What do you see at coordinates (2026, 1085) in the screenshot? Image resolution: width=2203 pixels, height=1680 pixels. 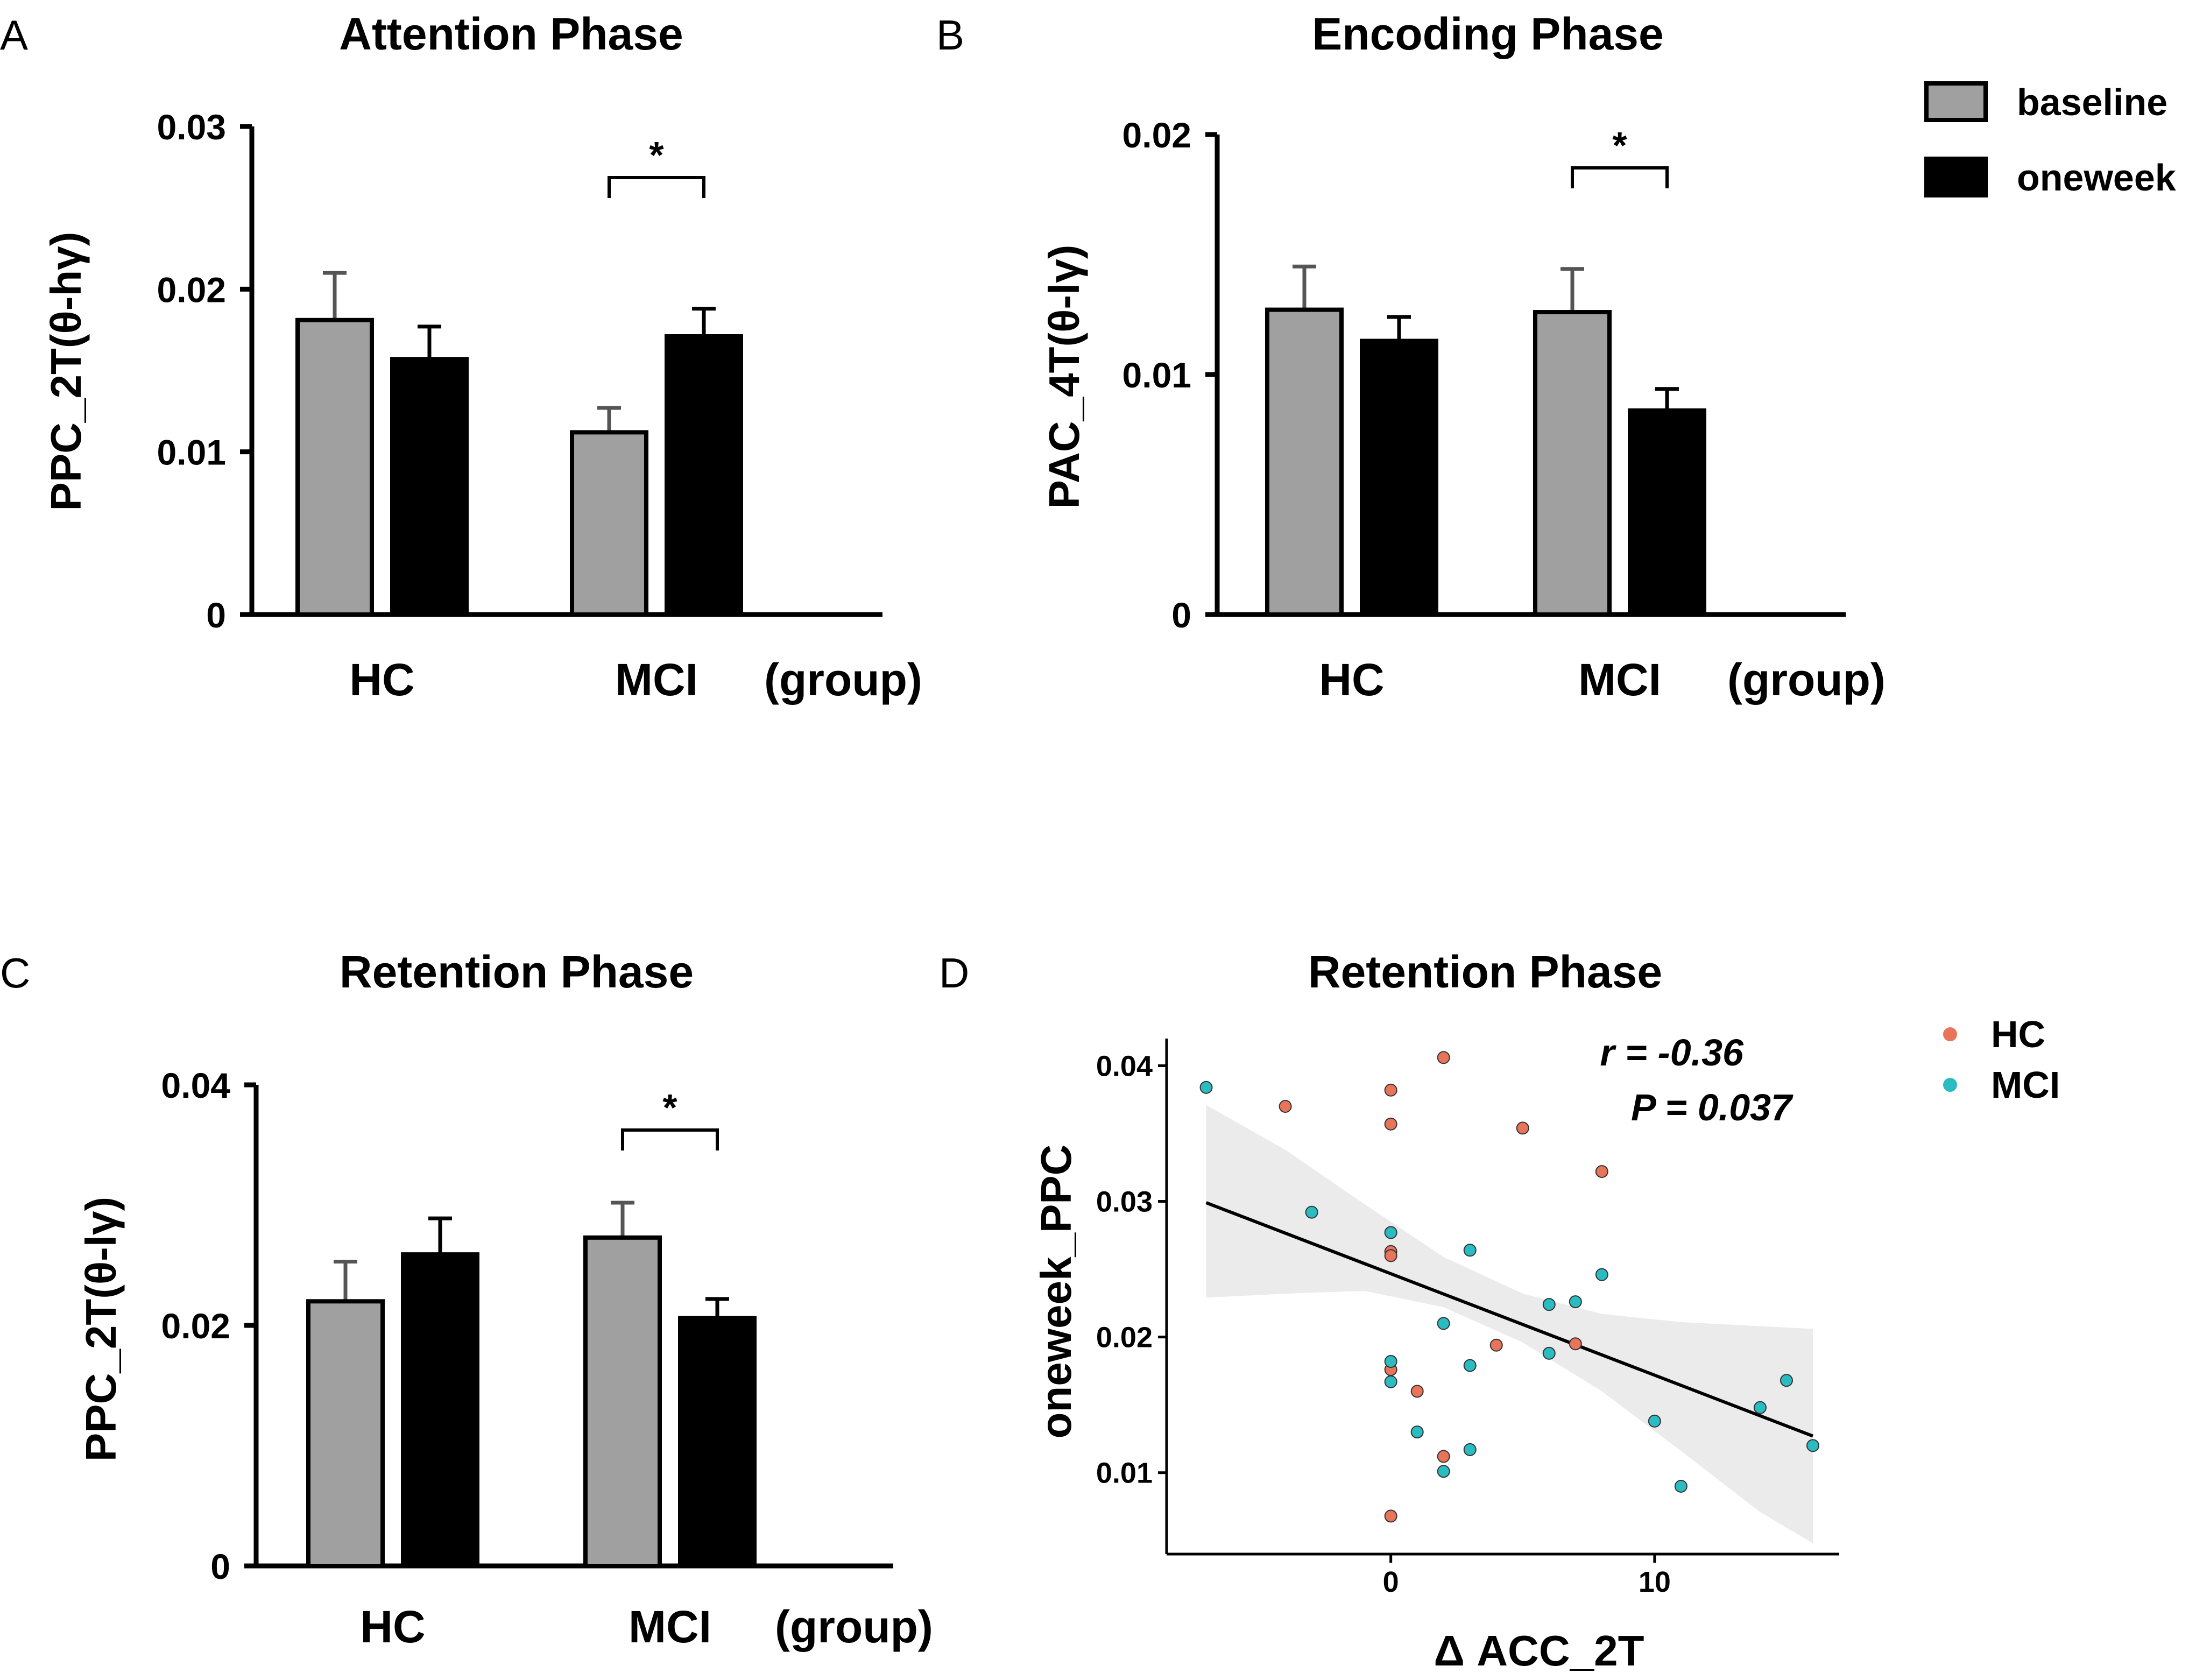 I see `legend-label-mci: MCI` at bounding box center [2026, 1085].